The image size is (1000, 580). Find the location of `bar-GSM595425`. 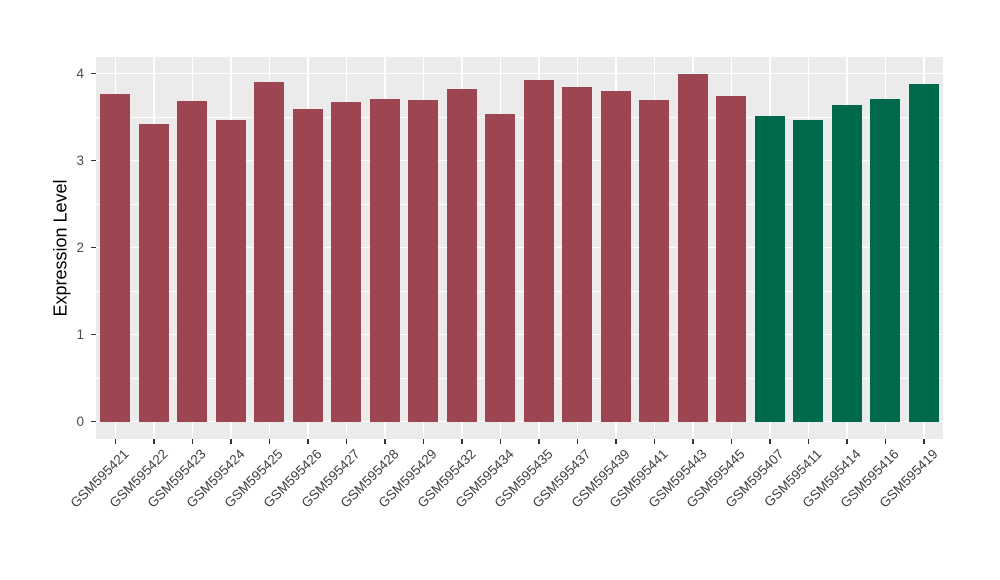

bar-GSM595425 is located at coordinates (269, 252).